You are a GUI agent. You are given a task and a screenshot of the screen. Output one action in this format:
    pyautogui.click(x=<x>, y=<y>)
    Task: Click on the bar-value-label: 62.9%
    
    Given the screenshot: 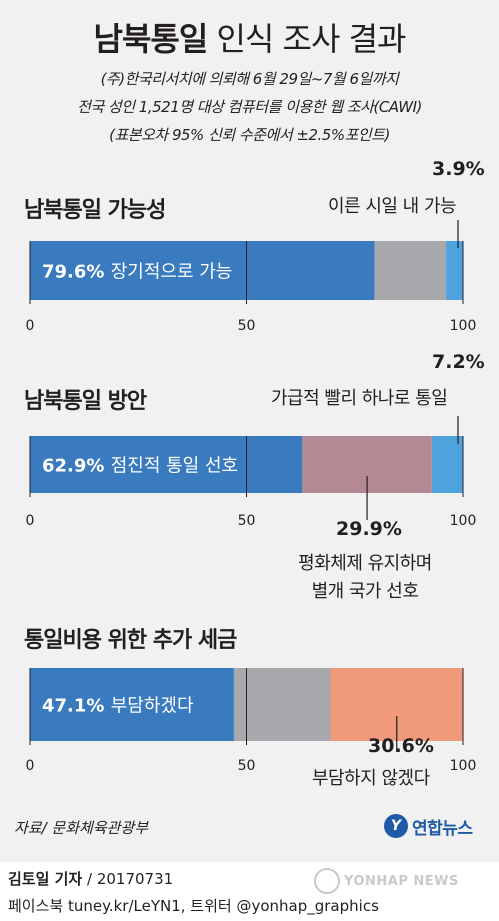 What is the action you would take?
    pyautogui.click(x=76, y=466)
    